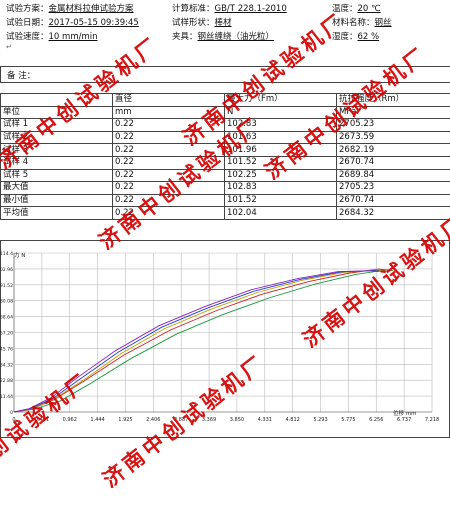 The width and height of the screenshot is (450, 512). What do you see at coordinates (376, 420) in the screenshot?
I see `x-tick-label: 6.256` at bounding box center [376, 420].